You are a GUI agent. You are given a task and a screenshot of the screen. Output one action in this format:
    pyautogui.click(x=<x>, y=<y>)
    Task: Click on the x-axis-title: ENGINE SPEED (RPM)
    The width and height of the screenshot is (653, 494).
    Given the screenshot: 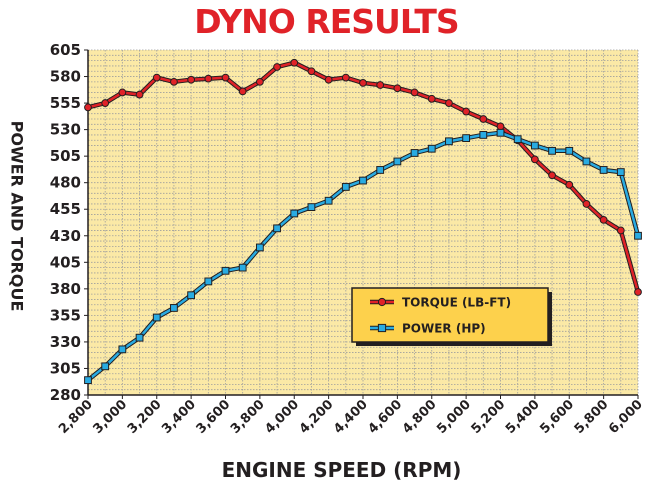 What is the action you would take?
    pyautogui.click(x=341, y=470)
    